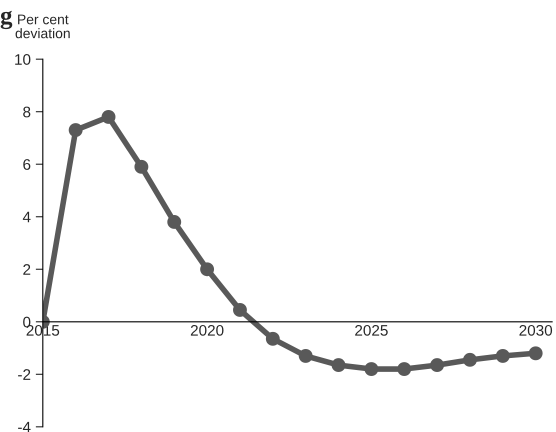 The width and height of the screenshot is (556, 432). What do you see at coordinates (535, 330) in the screenshot?
I see `x-tick-label: 2030` at bounding box center [535, 330].